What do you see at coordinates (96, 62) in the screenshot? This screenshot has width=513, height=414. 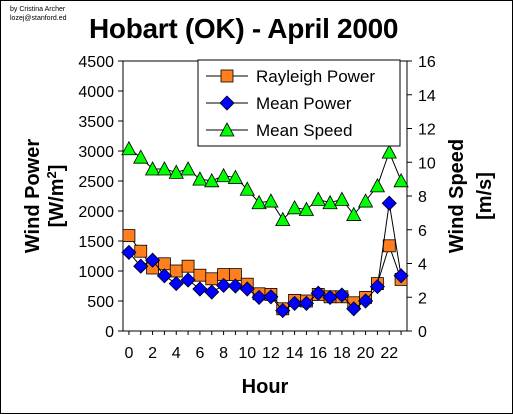 I see `y-left-tick-label: 4500` at bounding box center [96, 62].